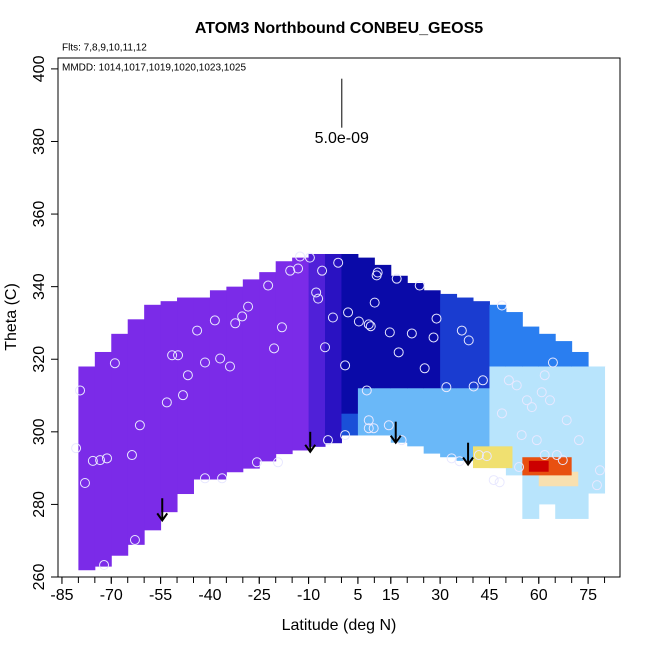 This screenshot has width=650, height=650. I want to click on x-tick-label: 30, so click(440, 595).